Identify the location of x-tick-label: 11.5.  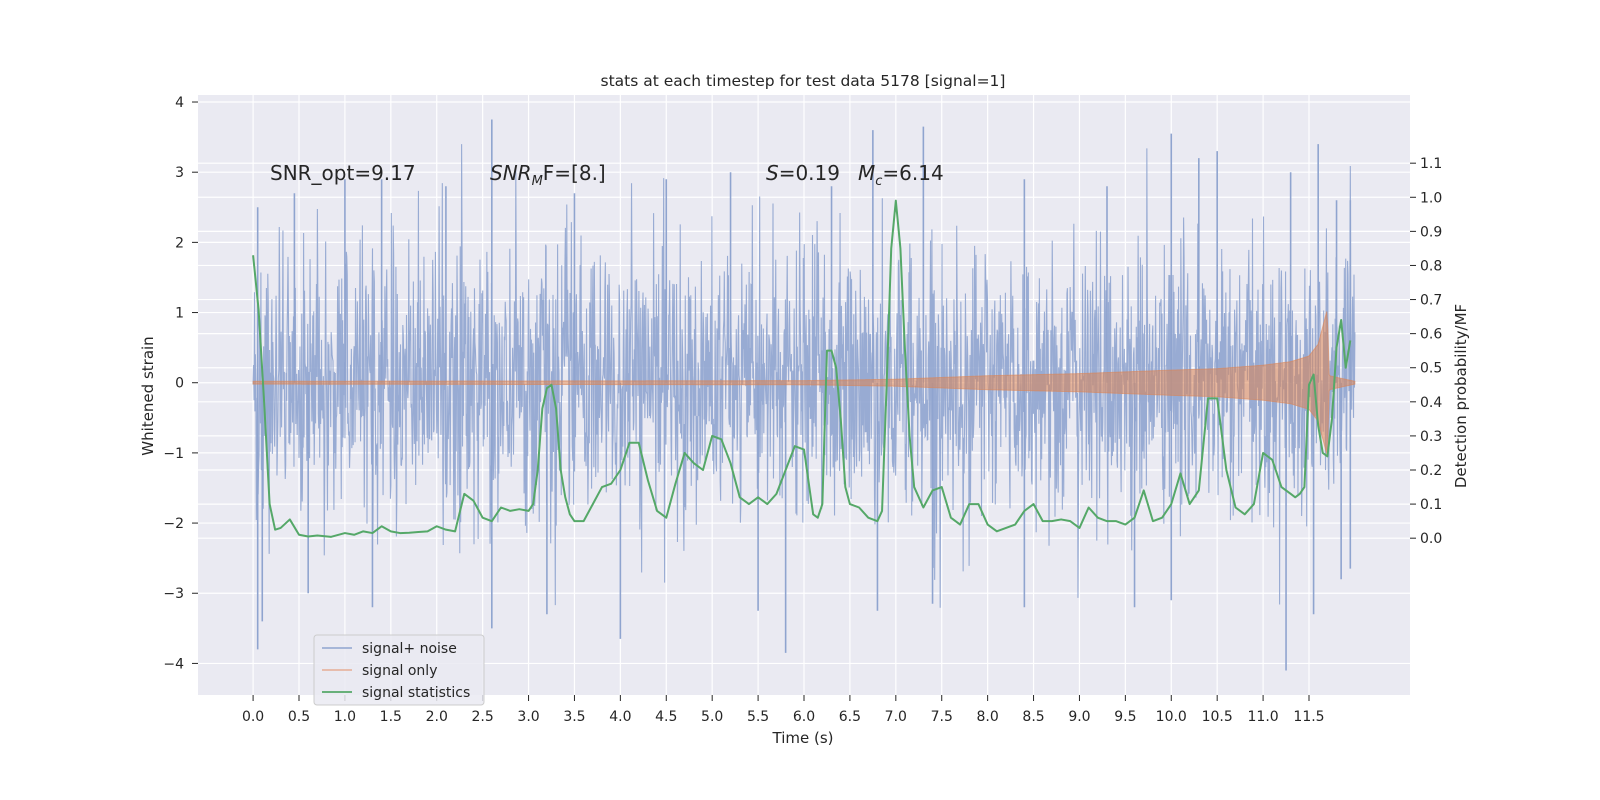
(1308, 717).